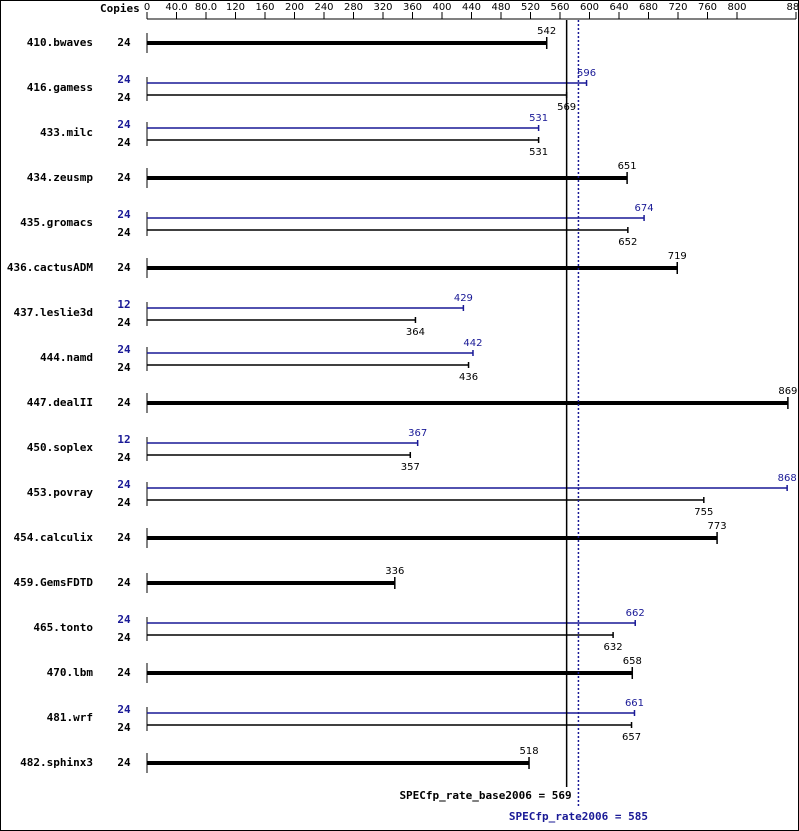  I want to click on reference-label: SPECfp_rate2006 = 585, so click(578, 816).